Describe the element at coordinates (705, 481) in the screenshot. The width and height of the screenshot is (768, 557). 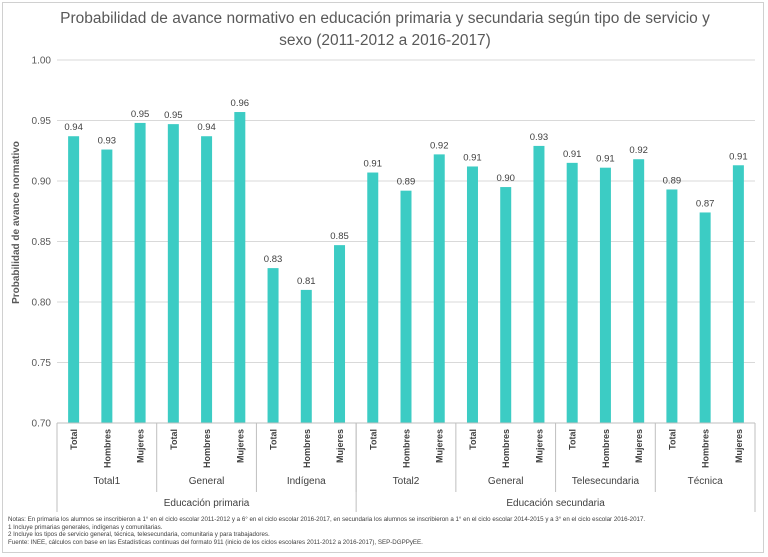
I see `subgroup-label: Técnica` at that location.